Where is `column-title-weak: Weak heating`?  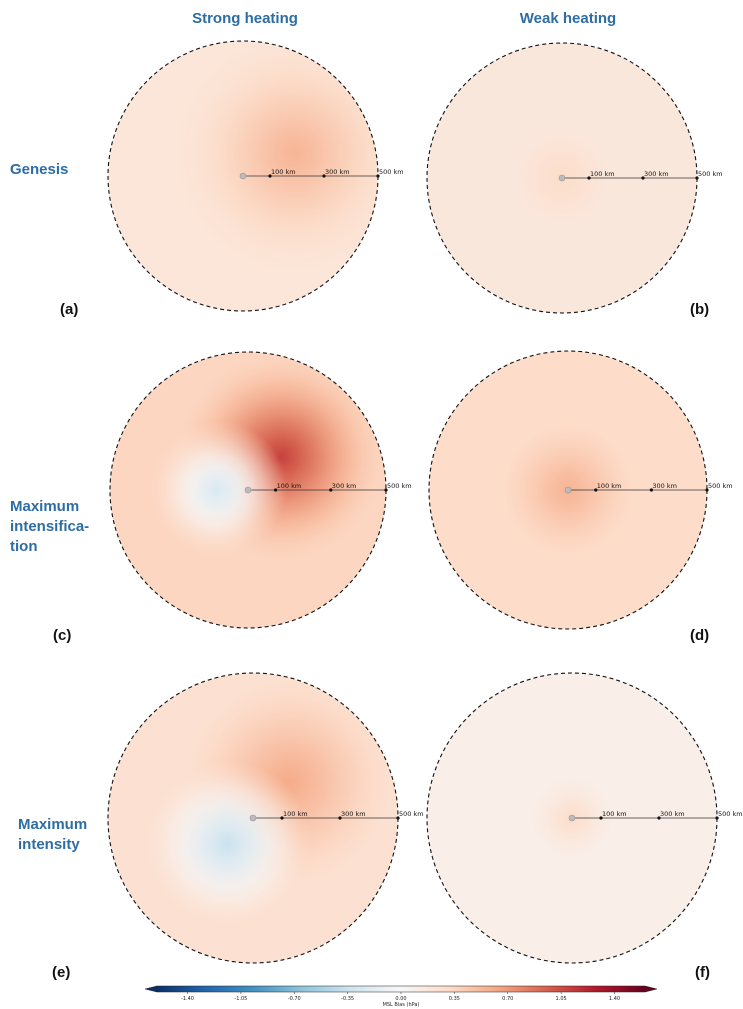
column-title-weak: Weak heating is located at coordinates (568, 18).